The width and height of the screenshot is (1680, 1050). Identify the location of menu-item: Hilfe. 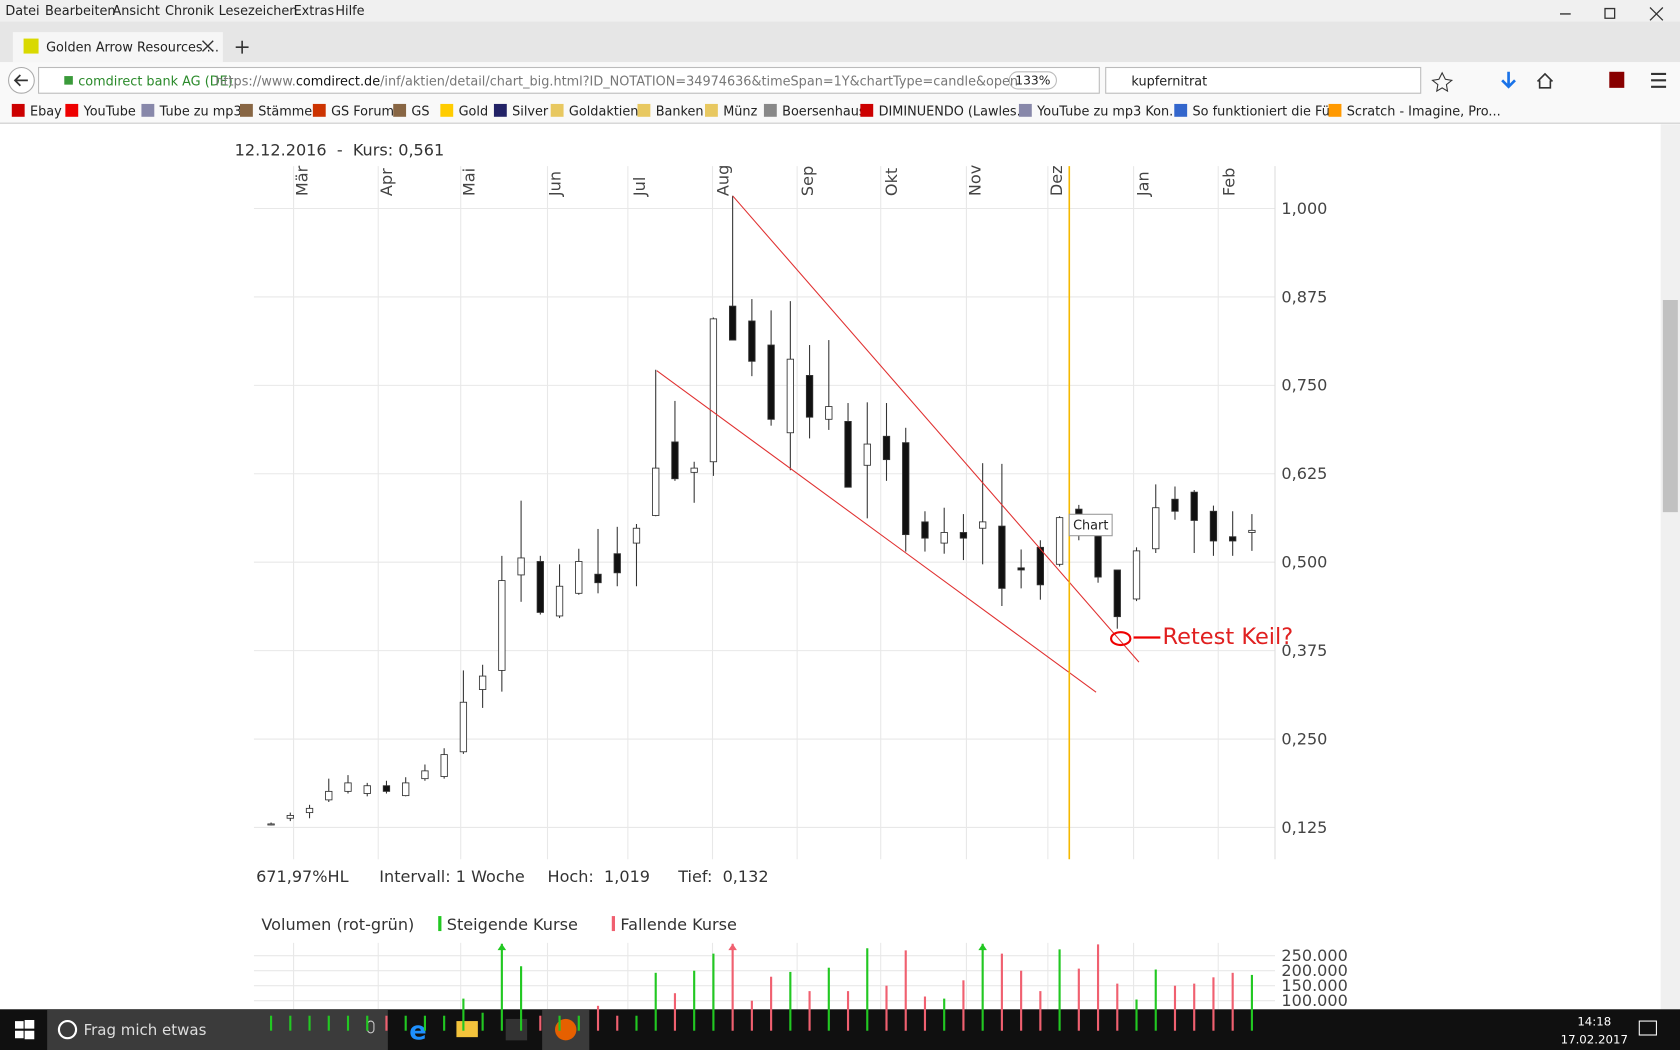
(349, 11).